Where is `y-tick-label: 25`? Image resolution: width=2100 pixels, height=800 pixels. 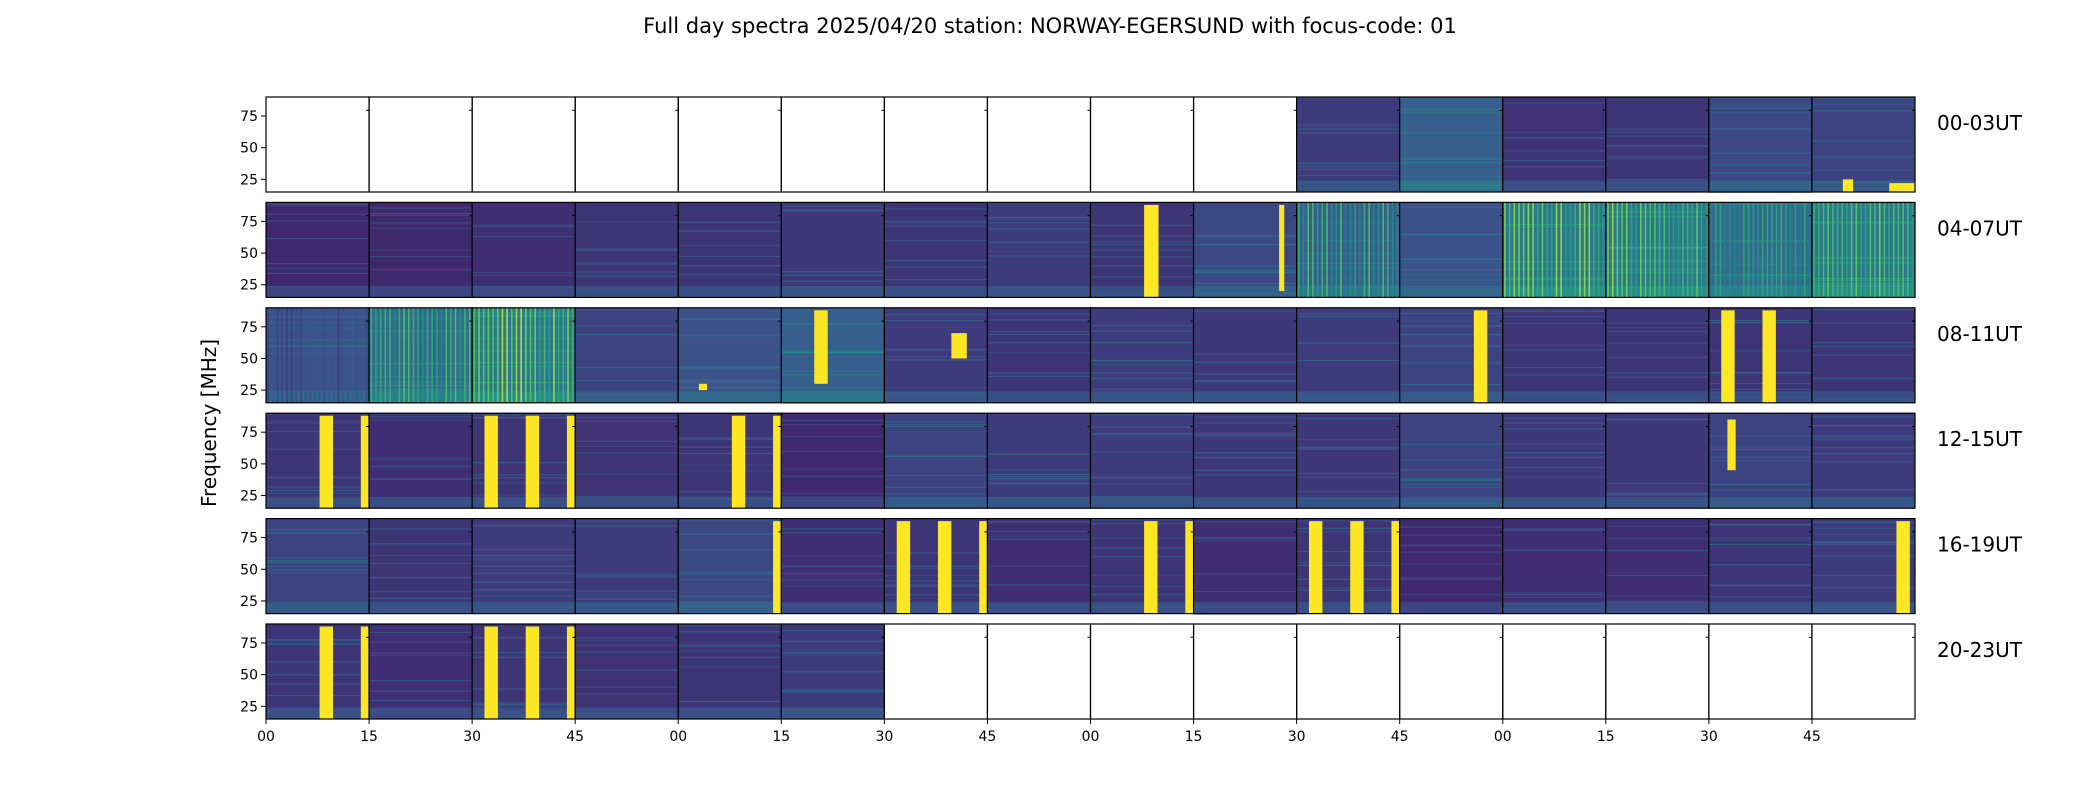 y-tick-label: 25 is located at coordinates (249, 602).